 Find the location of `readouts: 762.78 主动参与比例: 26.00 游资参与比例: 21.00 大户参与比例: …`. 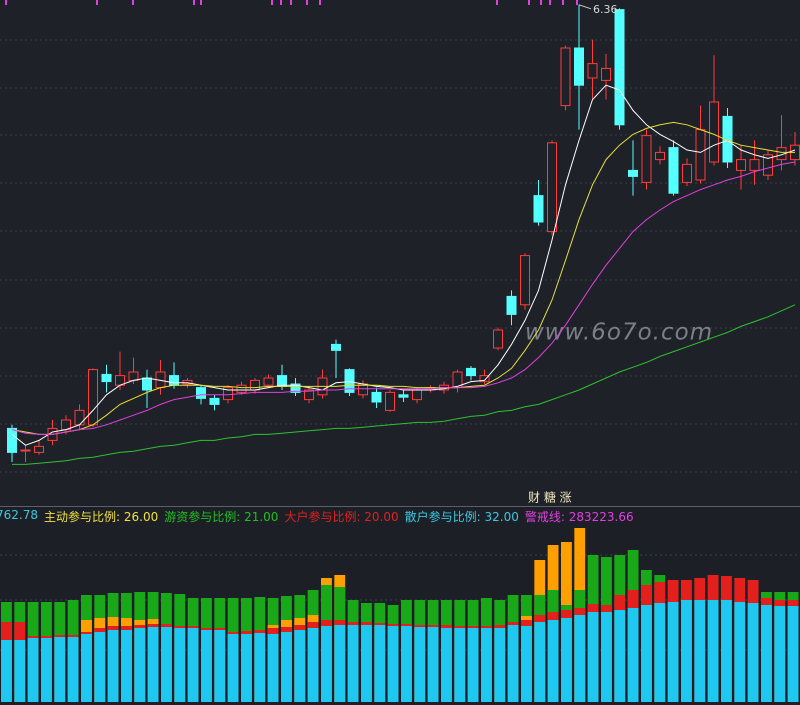

readouts: 762.78 主动参与比例: 26.00 游资参与比例: 21.00 大户参与比例: … is located at coordinates (317, 516).